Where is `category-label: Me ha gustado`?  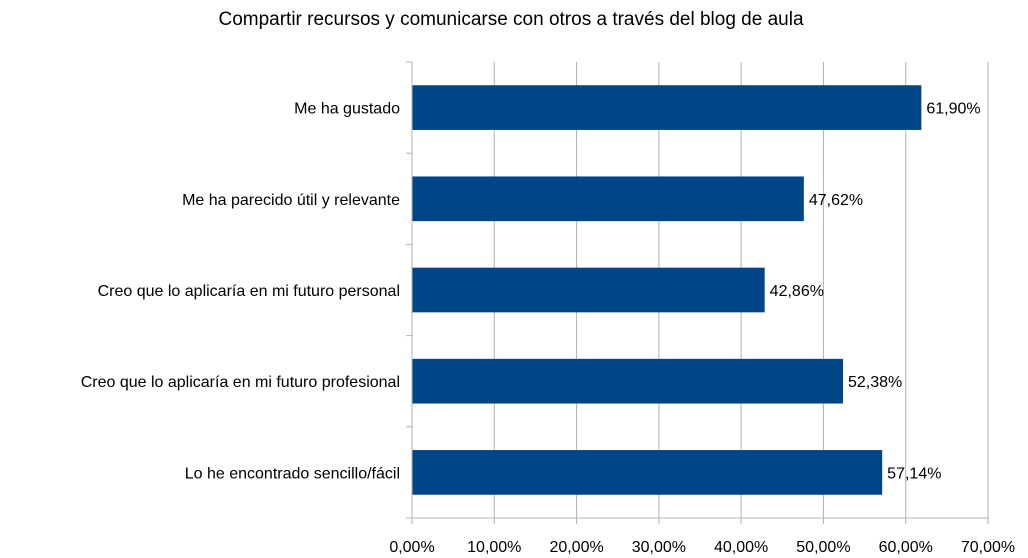
category-label: Me ha gustado is located at coordinates (347, 109).